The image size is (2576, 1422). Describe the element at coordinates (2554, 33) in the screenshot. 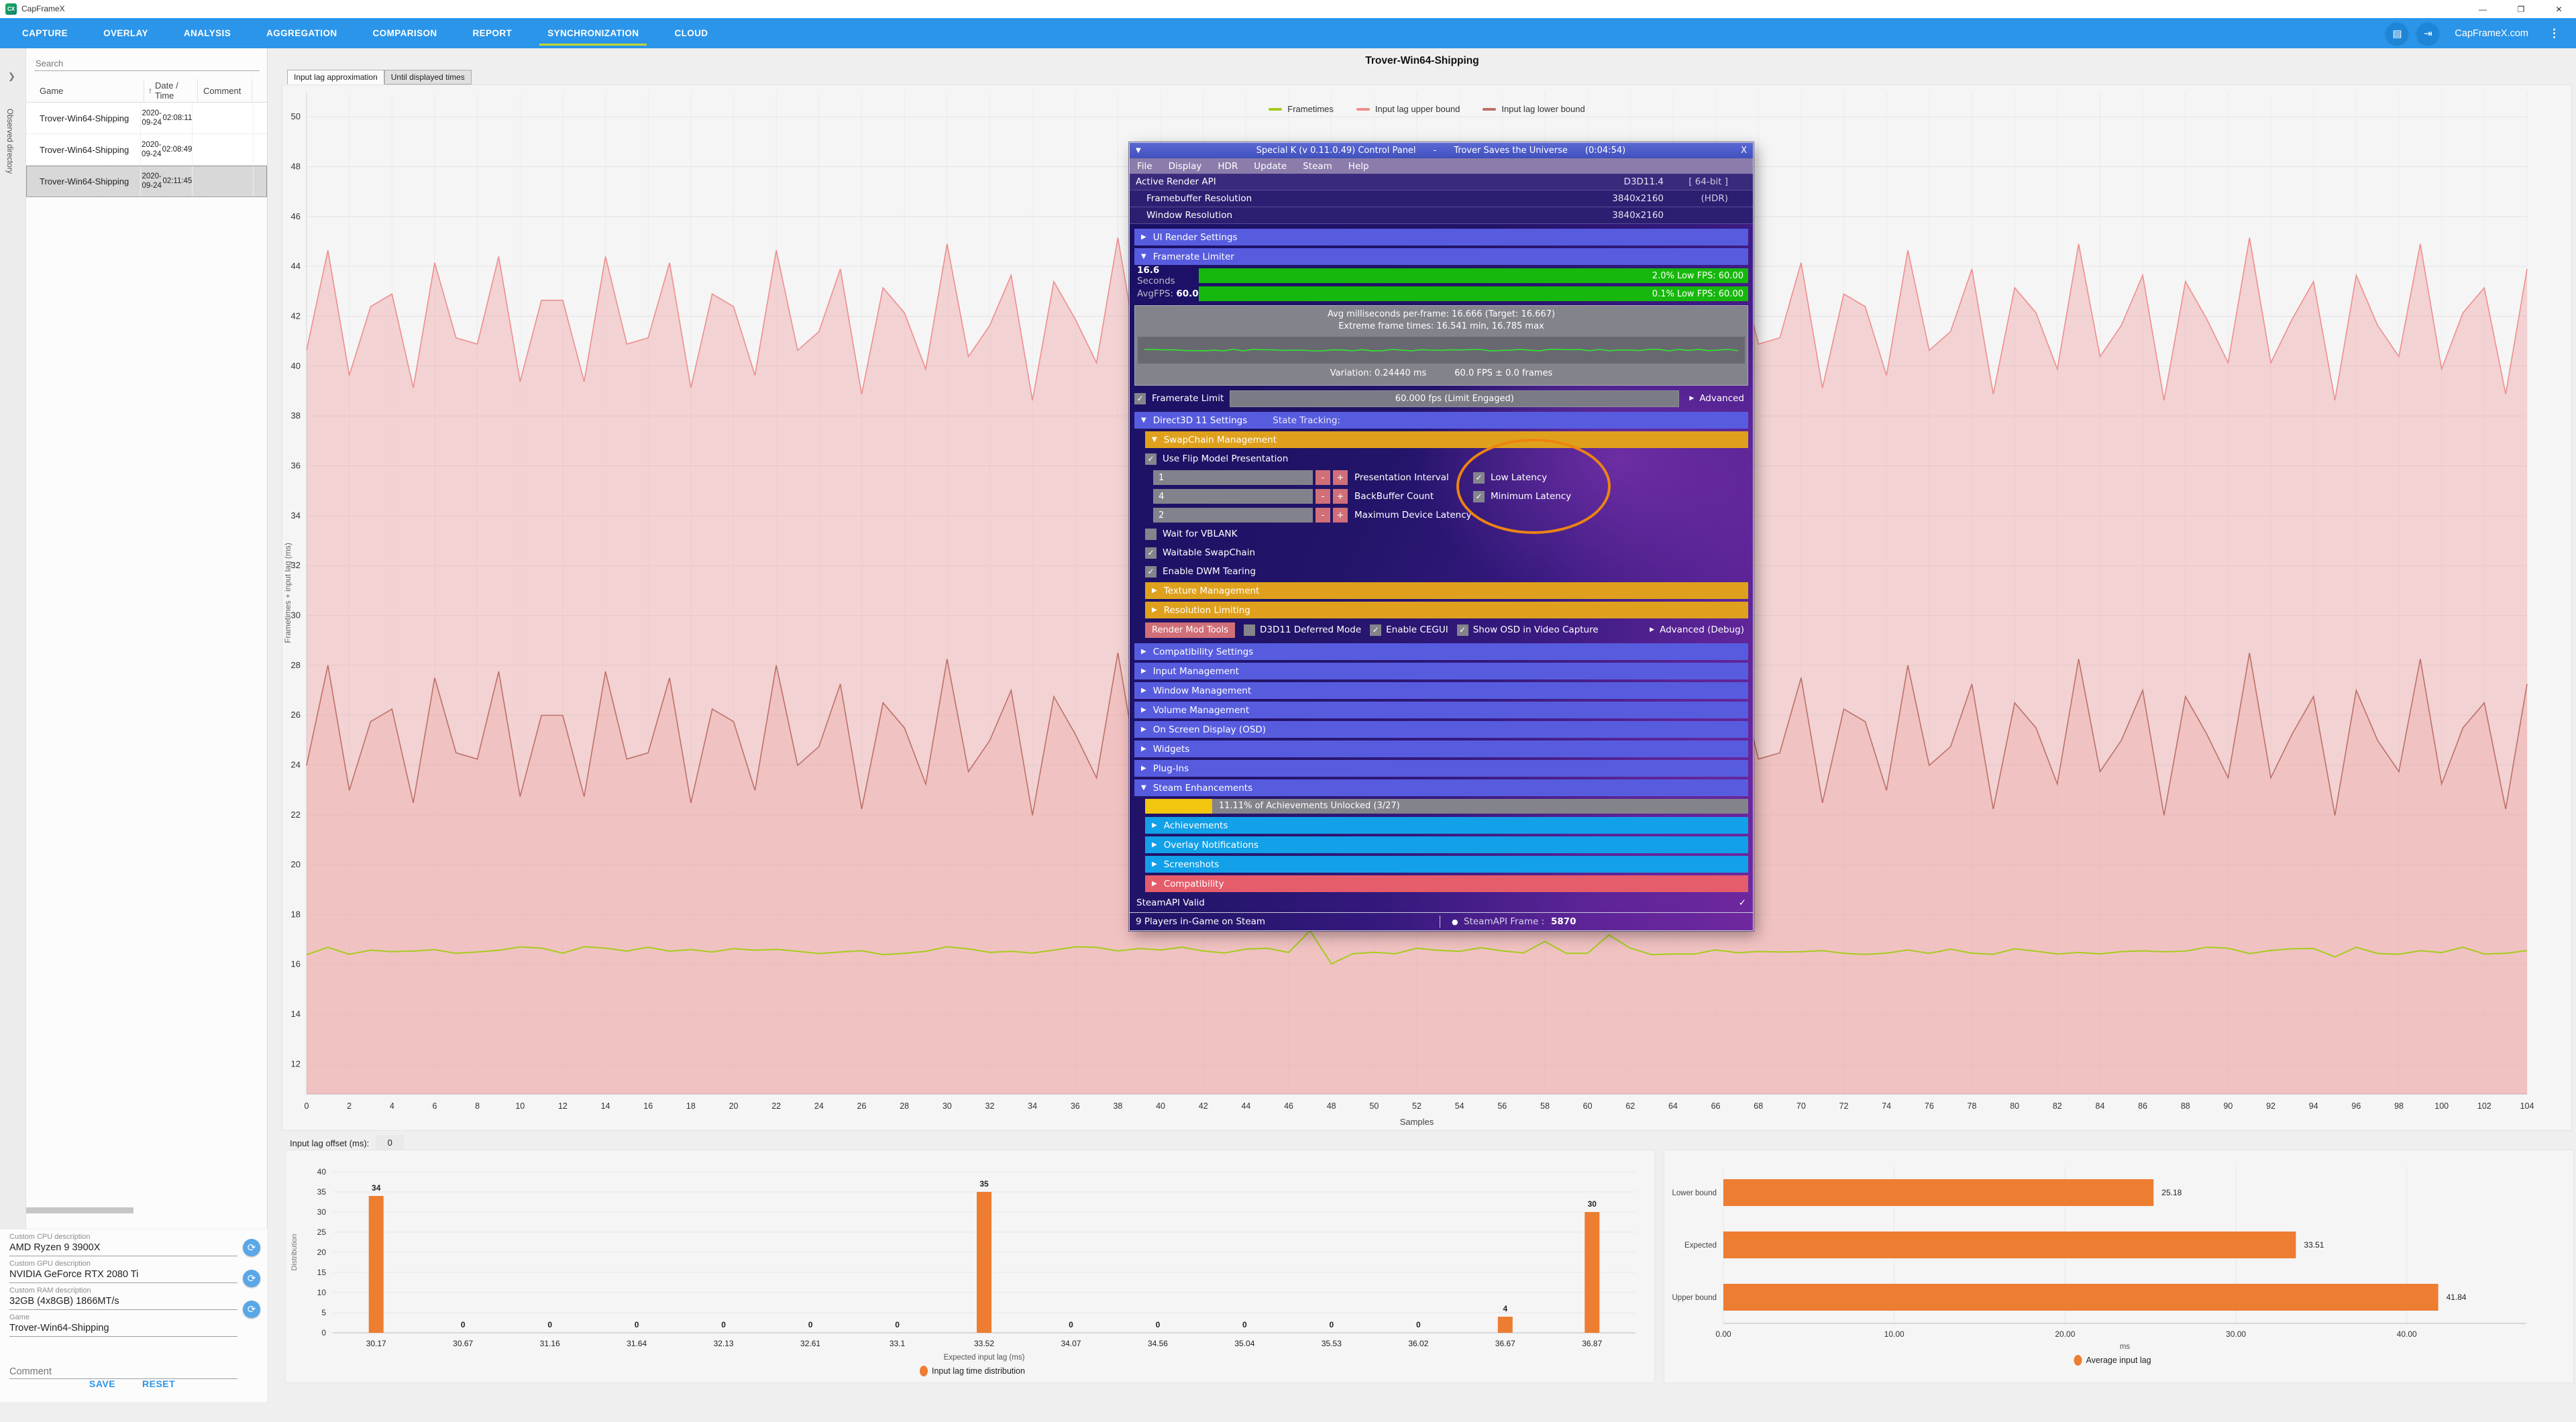

I see `kebab-menu-icon: ⋮` at that location.